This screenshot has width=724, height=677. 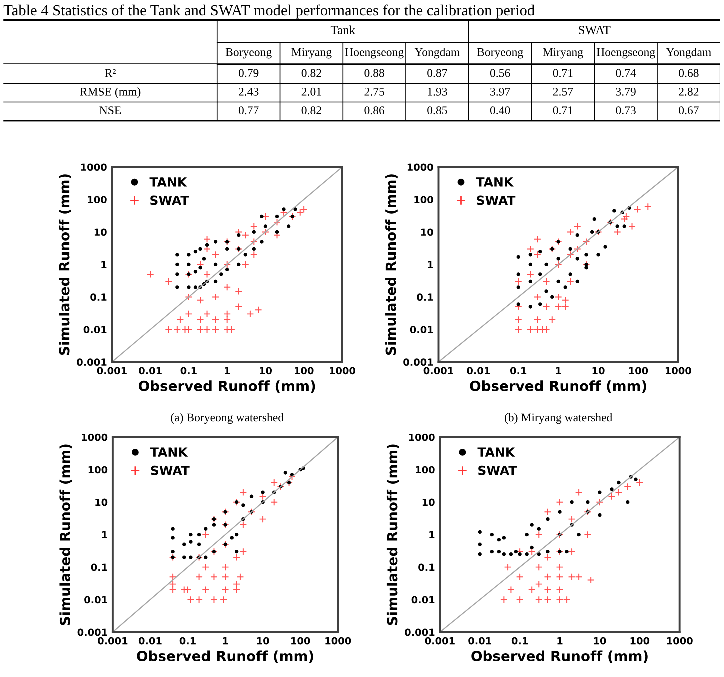 What do you see at coordinates (438, 110) in the screenshot?
I see `text: 0.85` at bounding box center [438, 110].